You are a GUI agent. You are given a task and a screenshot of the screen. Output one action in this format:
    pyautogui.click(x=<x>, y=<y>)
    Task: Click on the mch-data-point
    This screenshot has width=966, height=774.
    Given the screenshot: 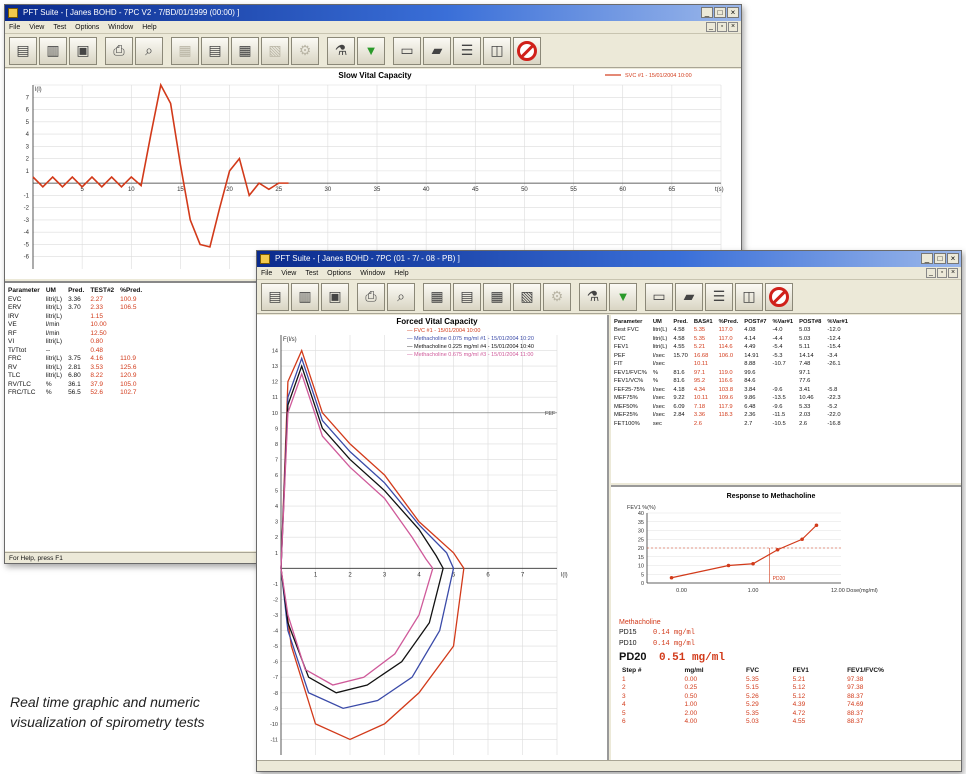 What is the action you would take?
    pyautogui.click(x=753, y=563)
    